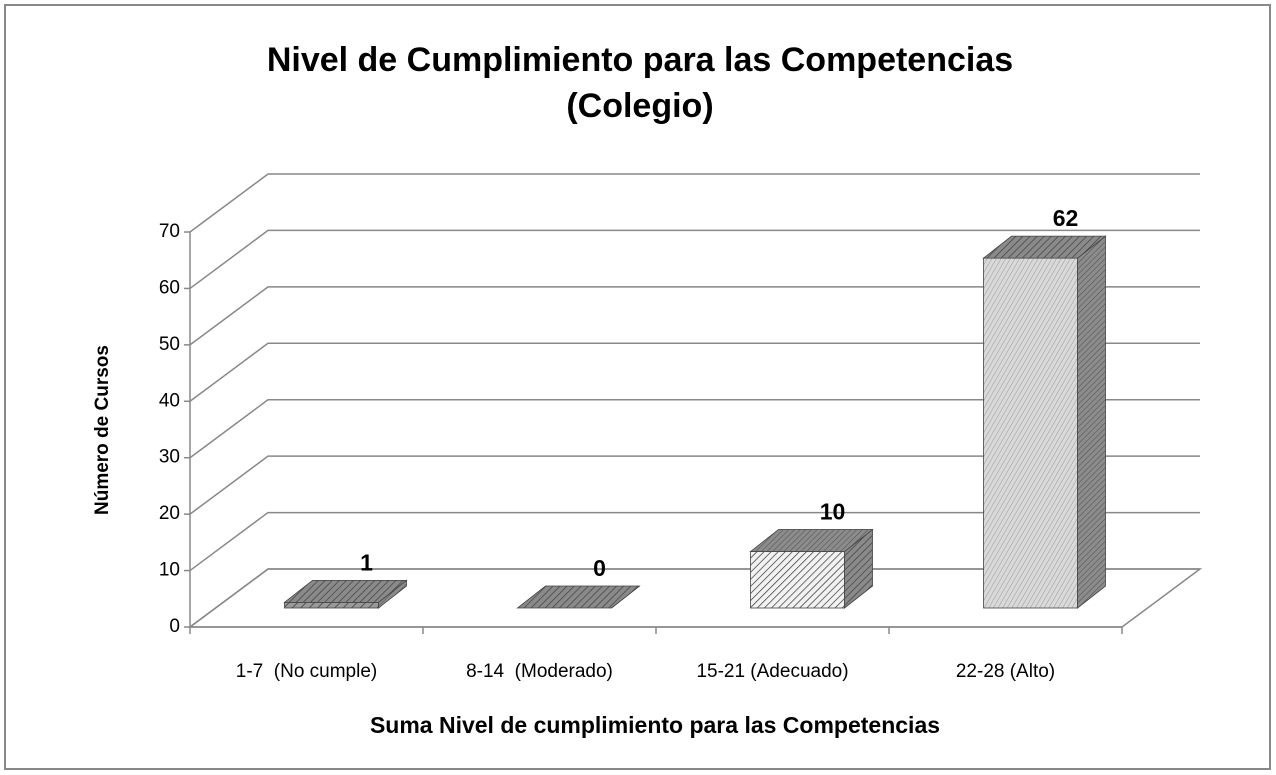  Describe the element at coordinates (1066, 218) in the screenshot. I see `value-label: 62` at that location.